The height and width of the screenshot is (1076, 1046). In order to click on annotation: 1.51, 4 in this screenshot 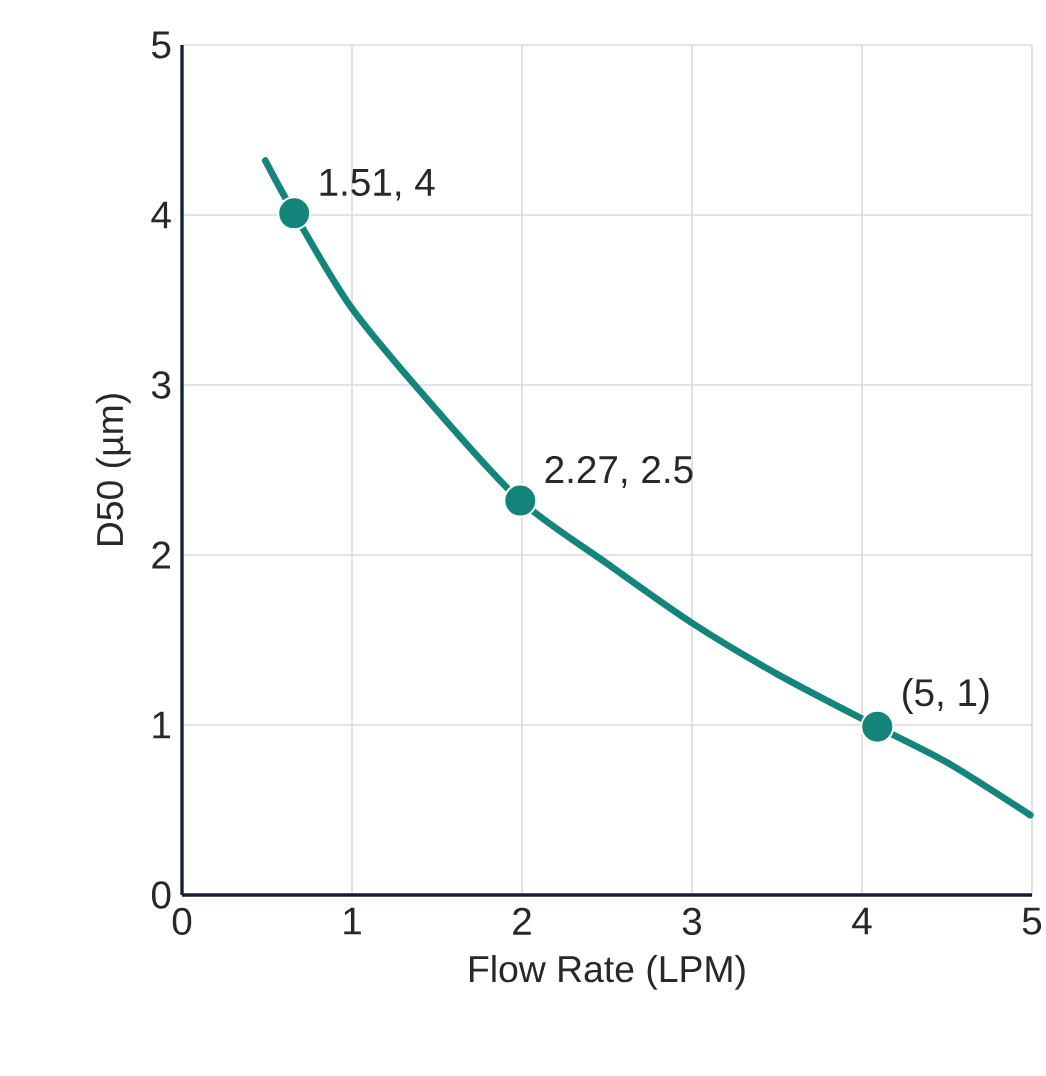, I will do `click(377, 185)`.